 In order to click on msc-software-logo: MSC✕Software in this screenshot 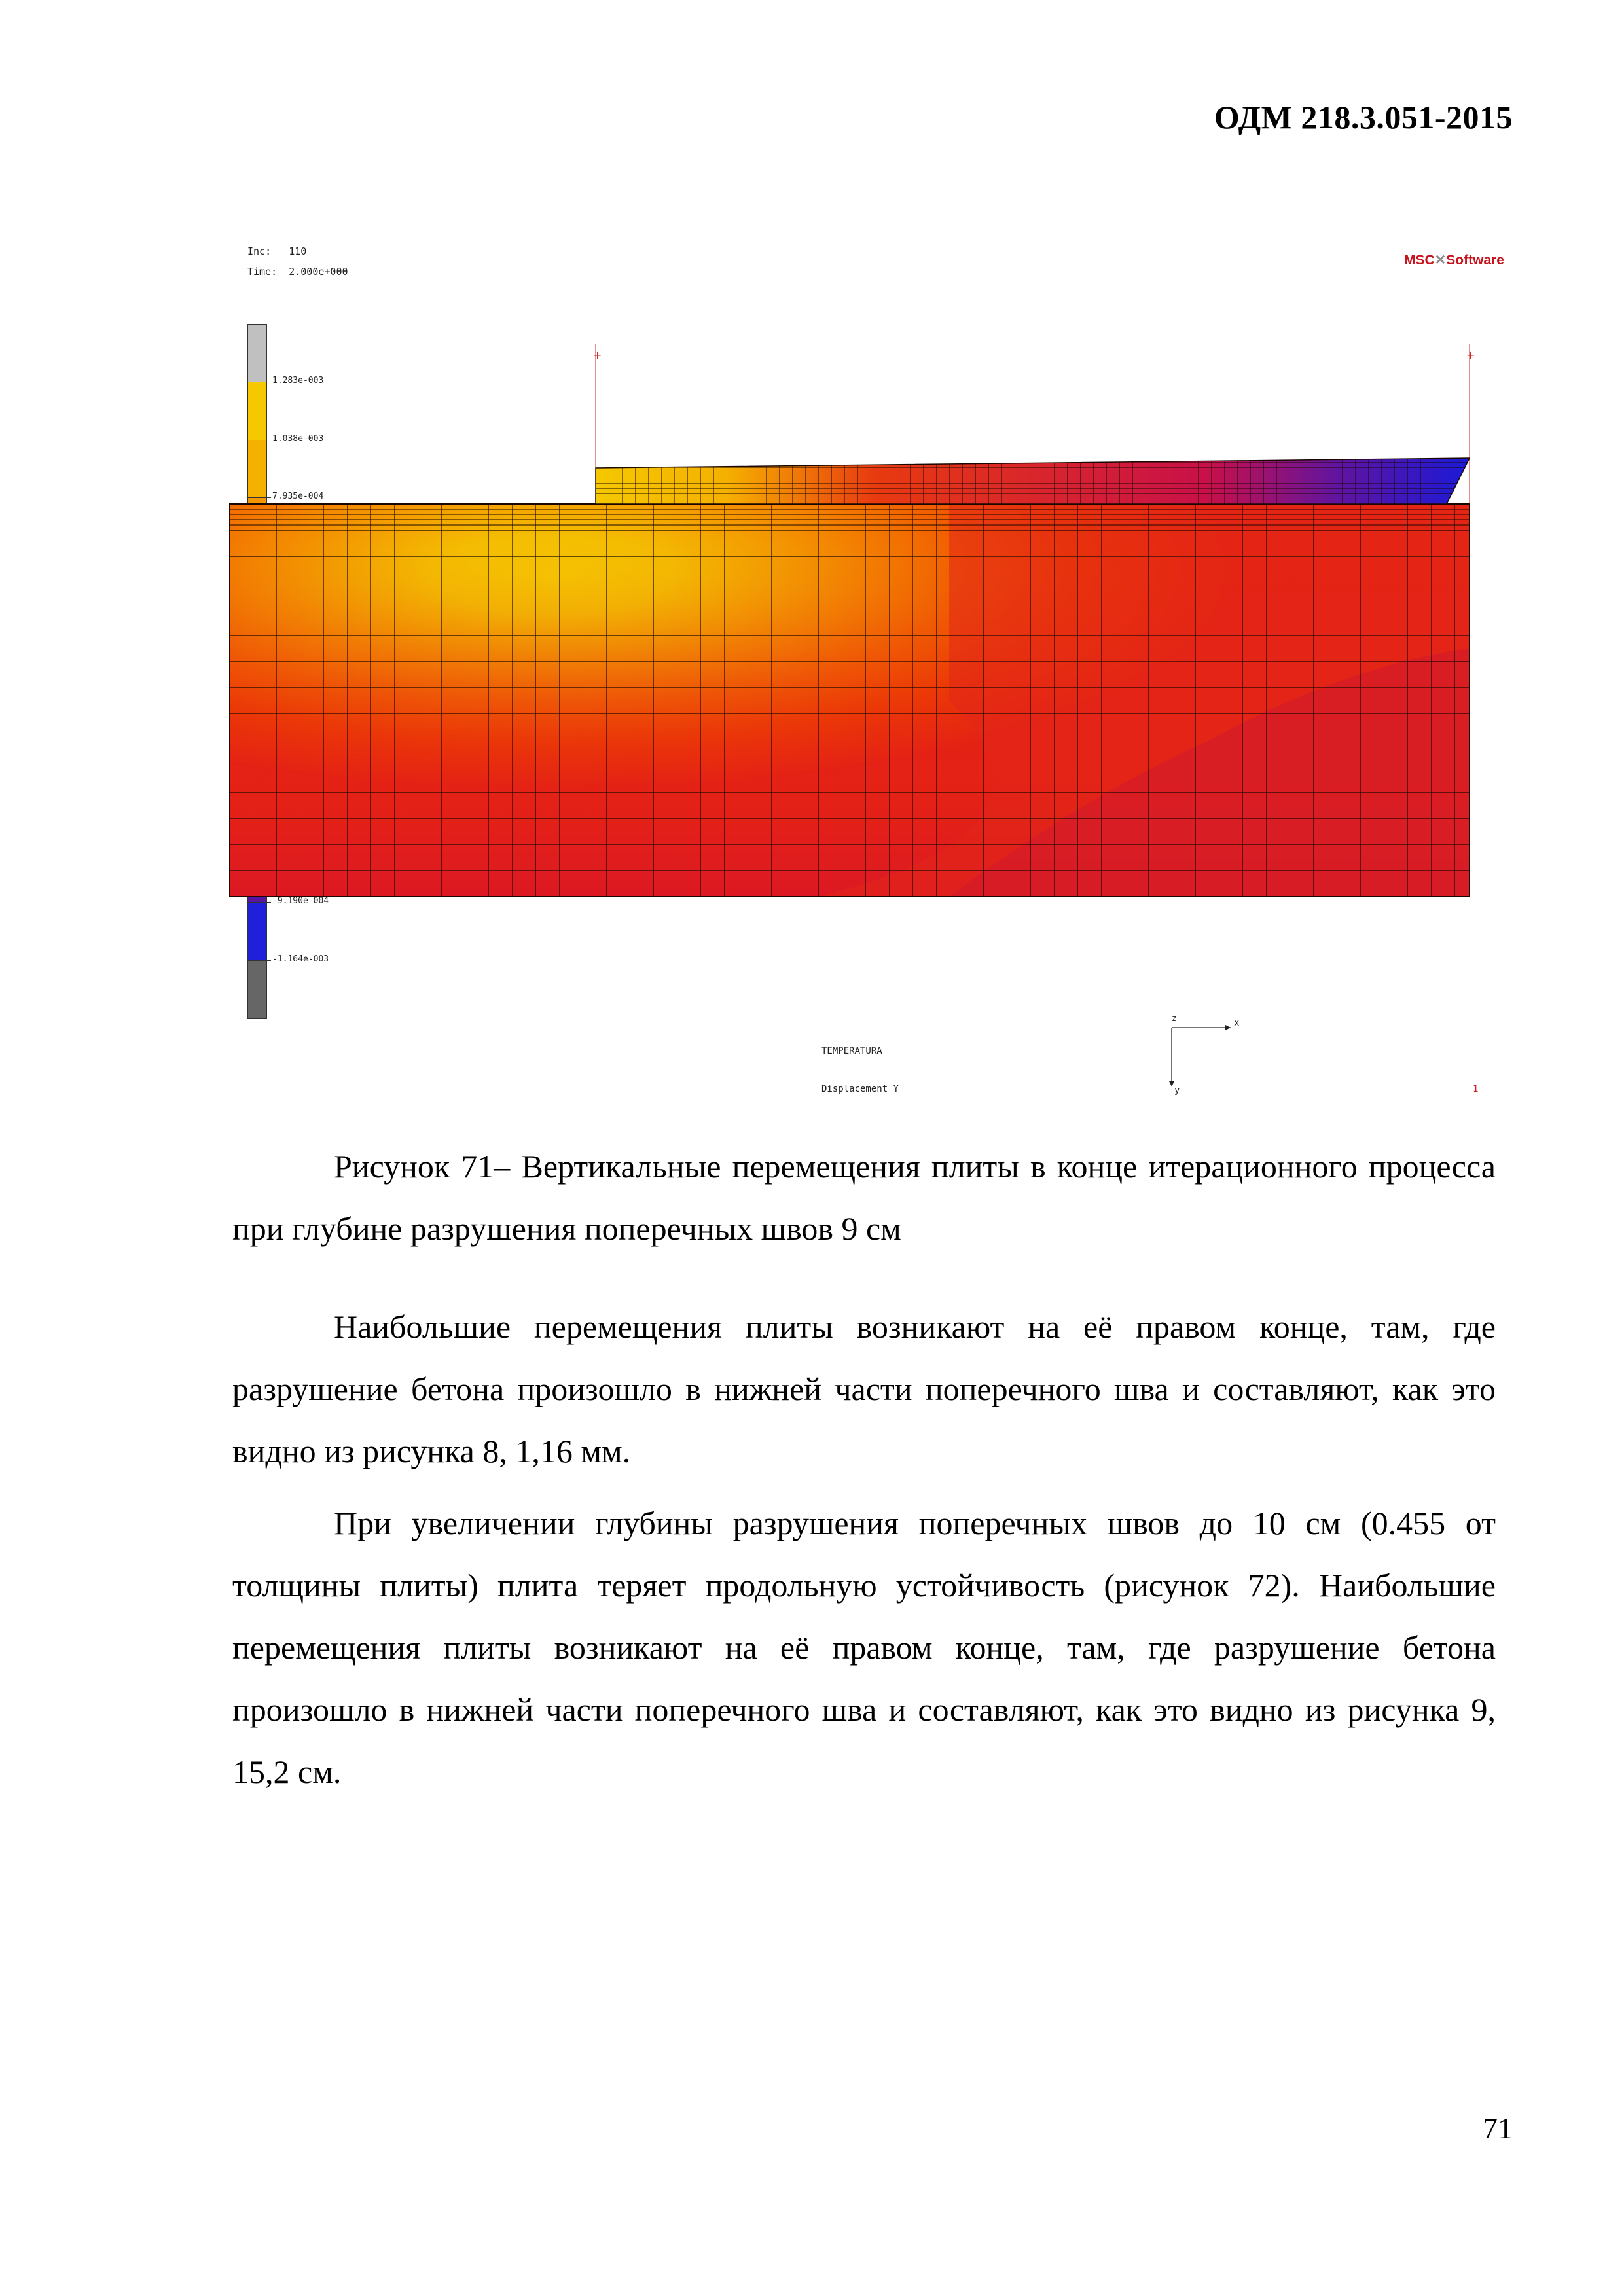, I will do `click(1454, 260)`.